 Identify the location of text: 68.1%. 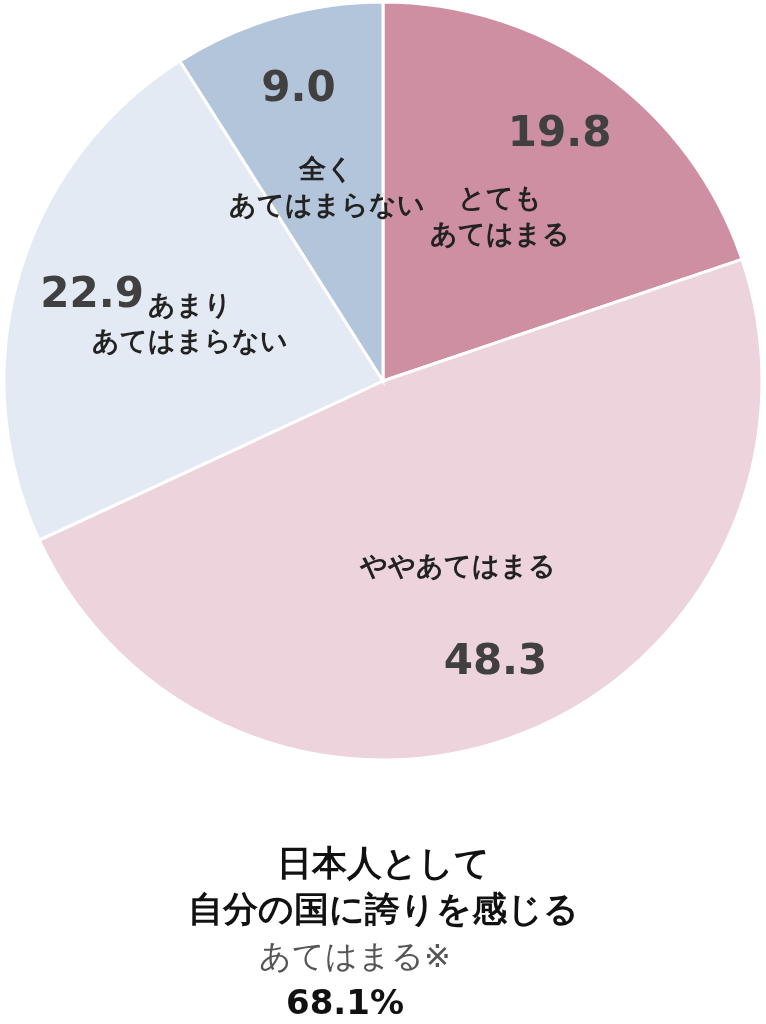
(345, 1001).